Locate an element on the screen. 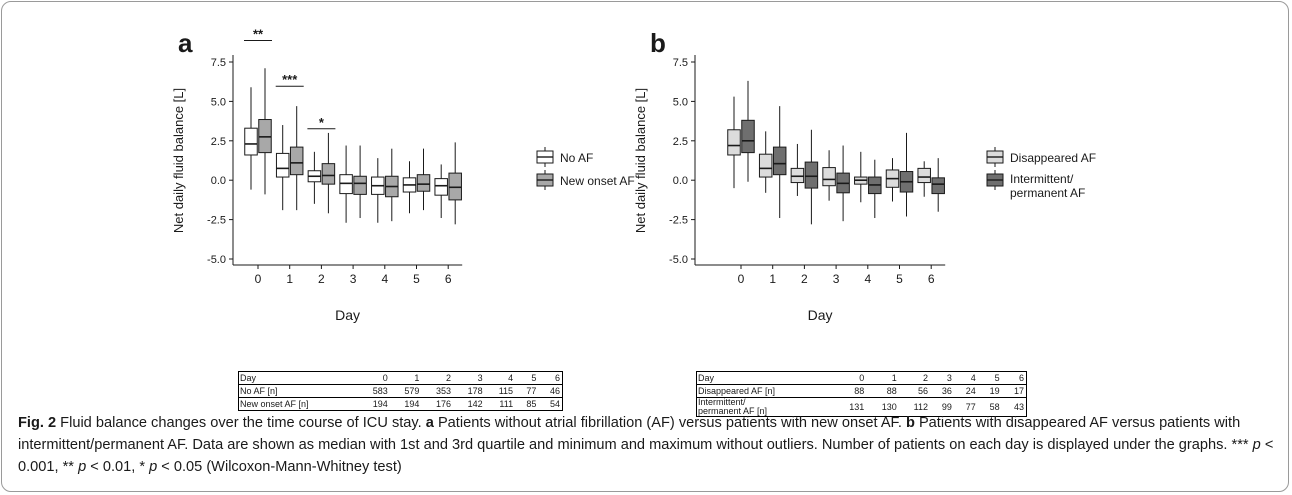  table-header-day-value: 4 is located at coordinates (511, 377).